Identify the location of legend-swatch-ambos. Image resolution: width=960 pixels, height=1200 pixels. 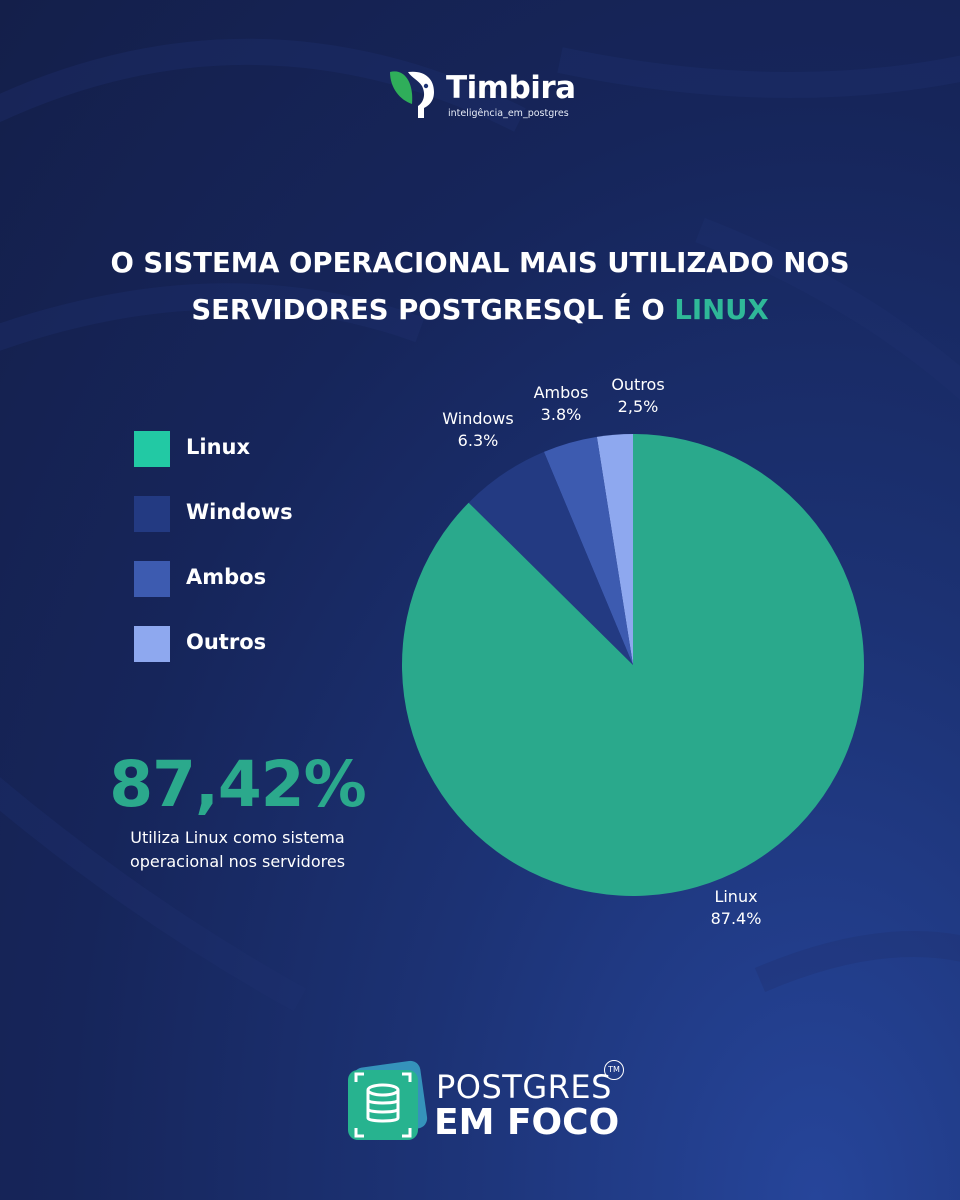
(152, 579).